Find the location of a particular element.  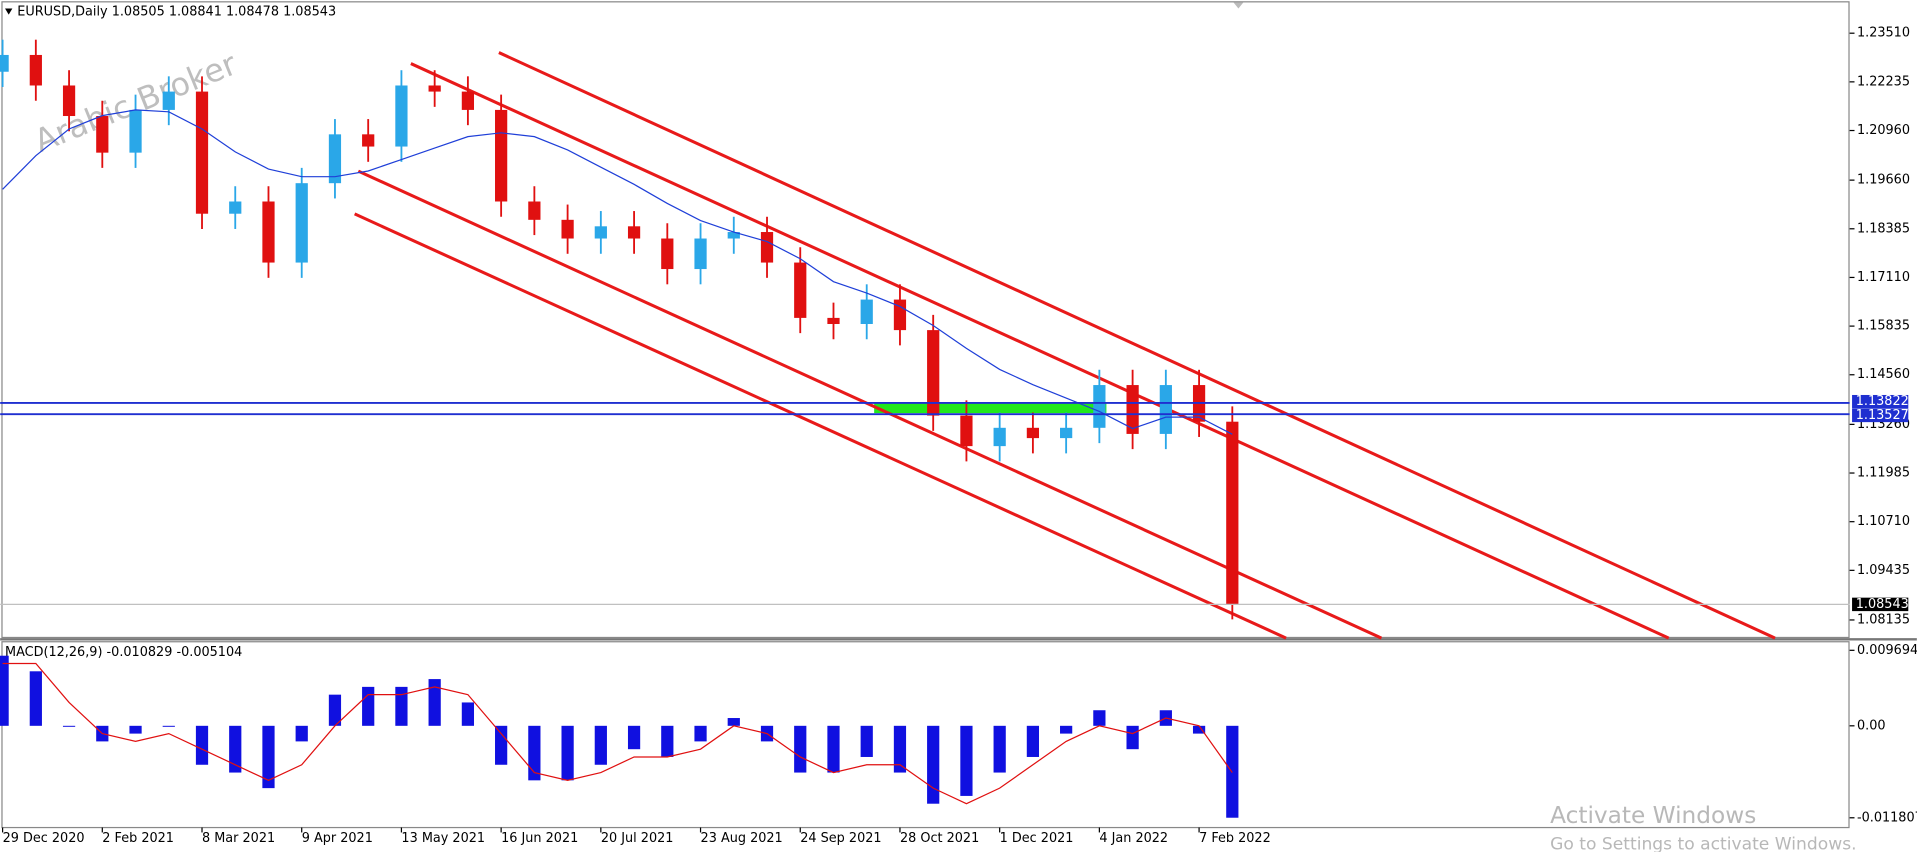

last-price-tag is located at coordinates (1880, 604).